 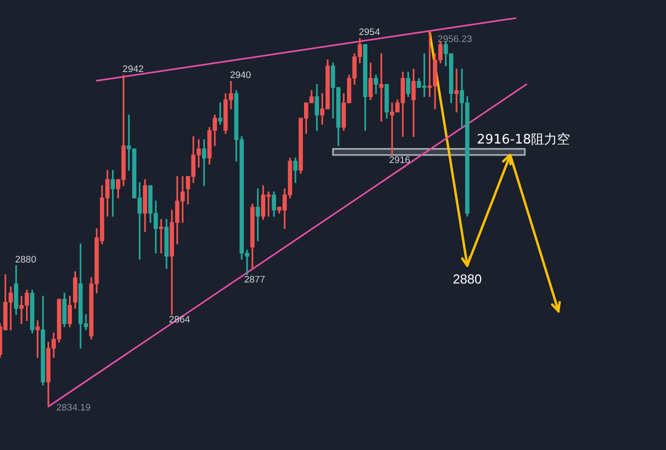 I want to click on text: 2880, so click(x=25, y=260).